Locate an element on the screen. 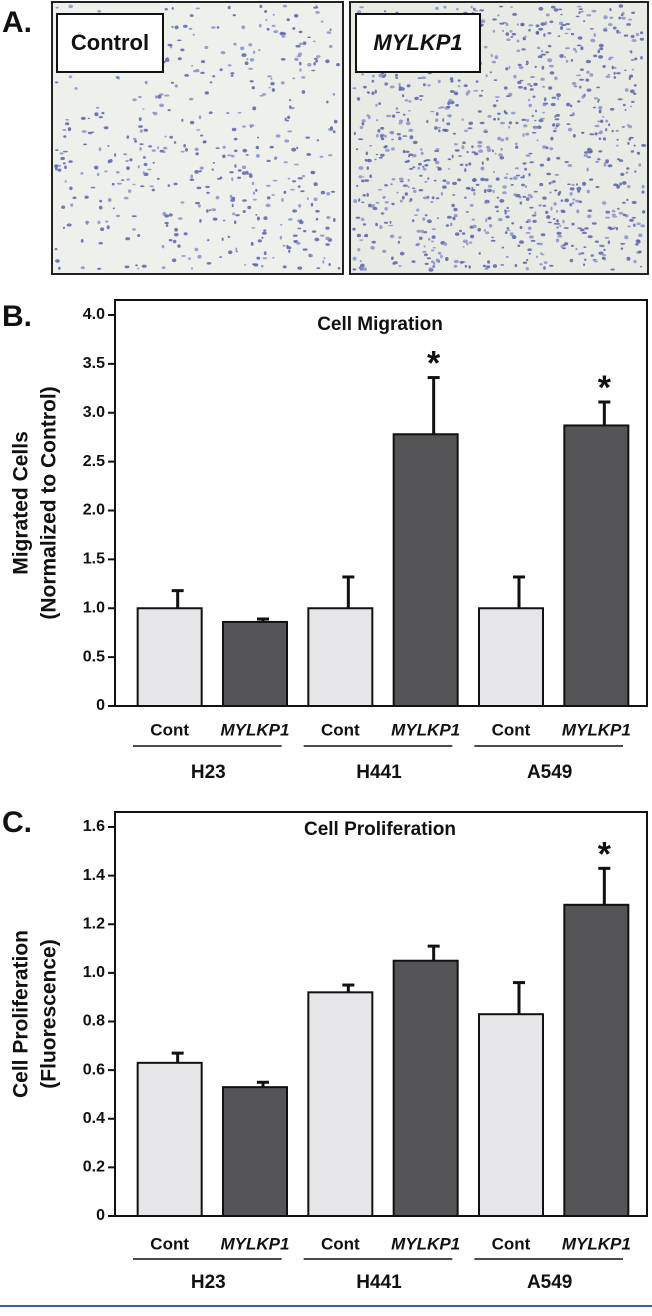  y-tick-label: 0 is located at coordinates (100, 705).